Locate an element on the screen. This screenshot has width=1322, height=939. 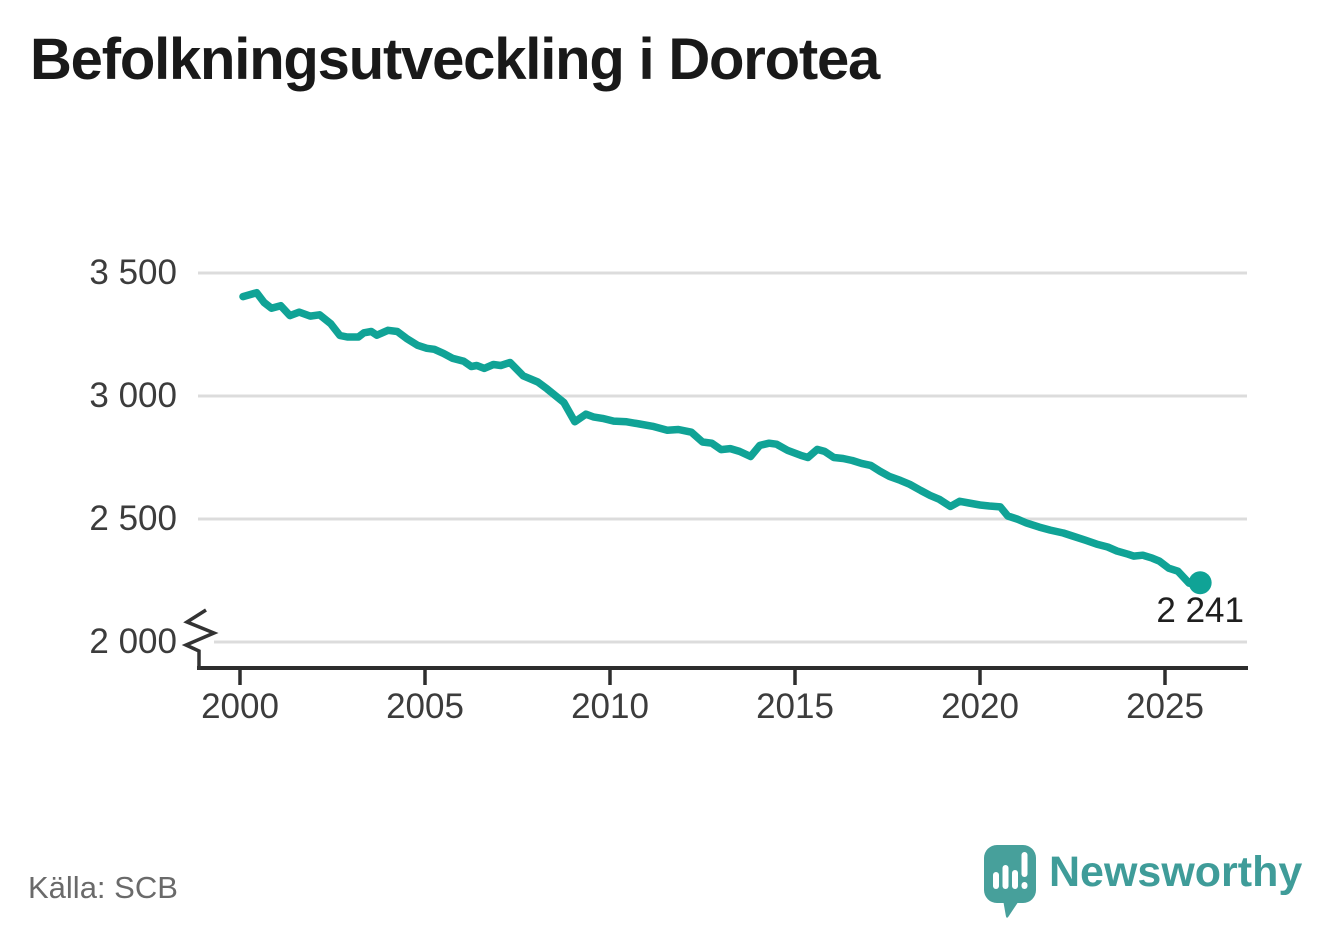
latest-value-dot is located at coordinates (1200, 583).